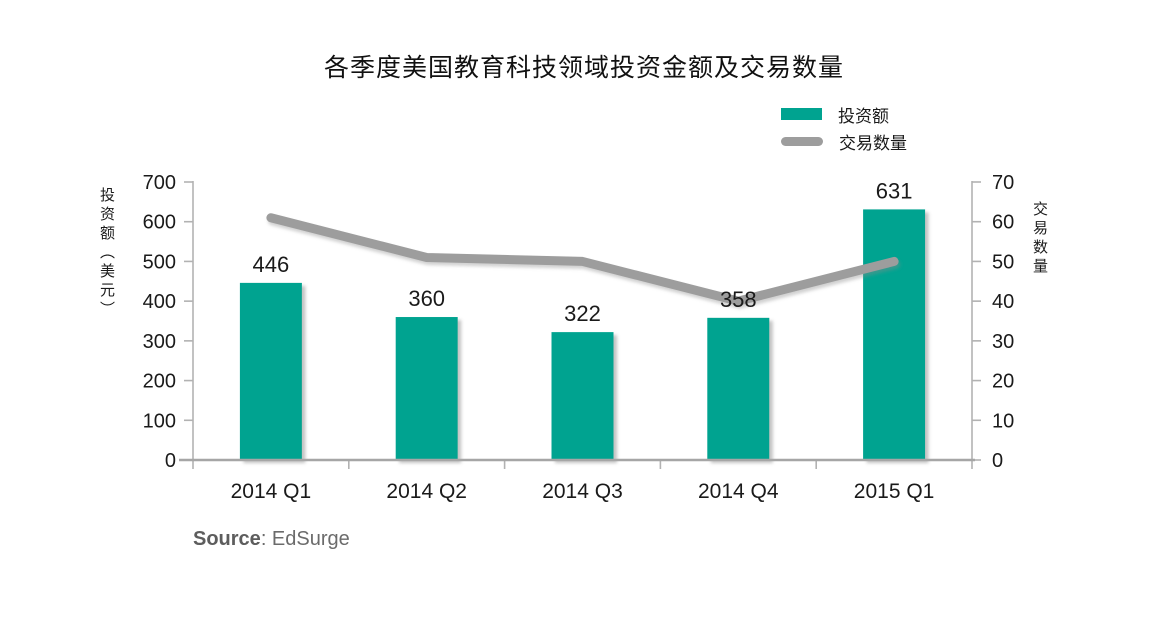  What do you see at coordinates (159, 223) in the screenshot?
I see `left-axis-tick-label: 600` at bounding box center [159, 223].